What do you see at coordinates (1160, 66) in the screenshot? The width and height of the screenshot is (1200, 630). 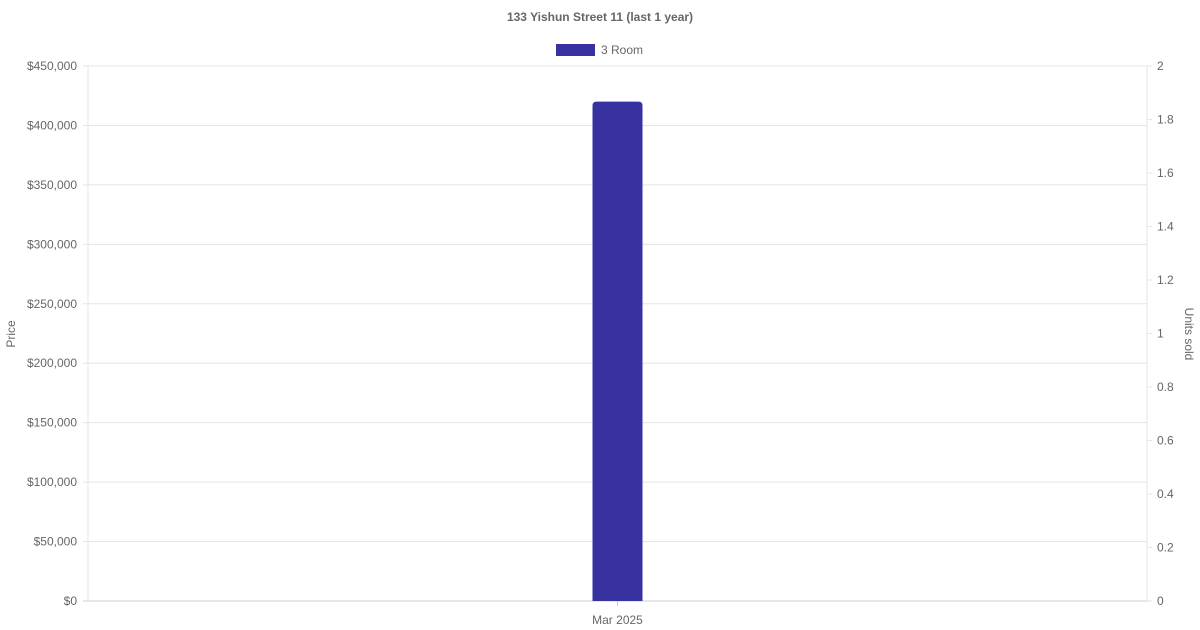 I see `y2-tick-label: 2` at bounding box center [1160, 66].